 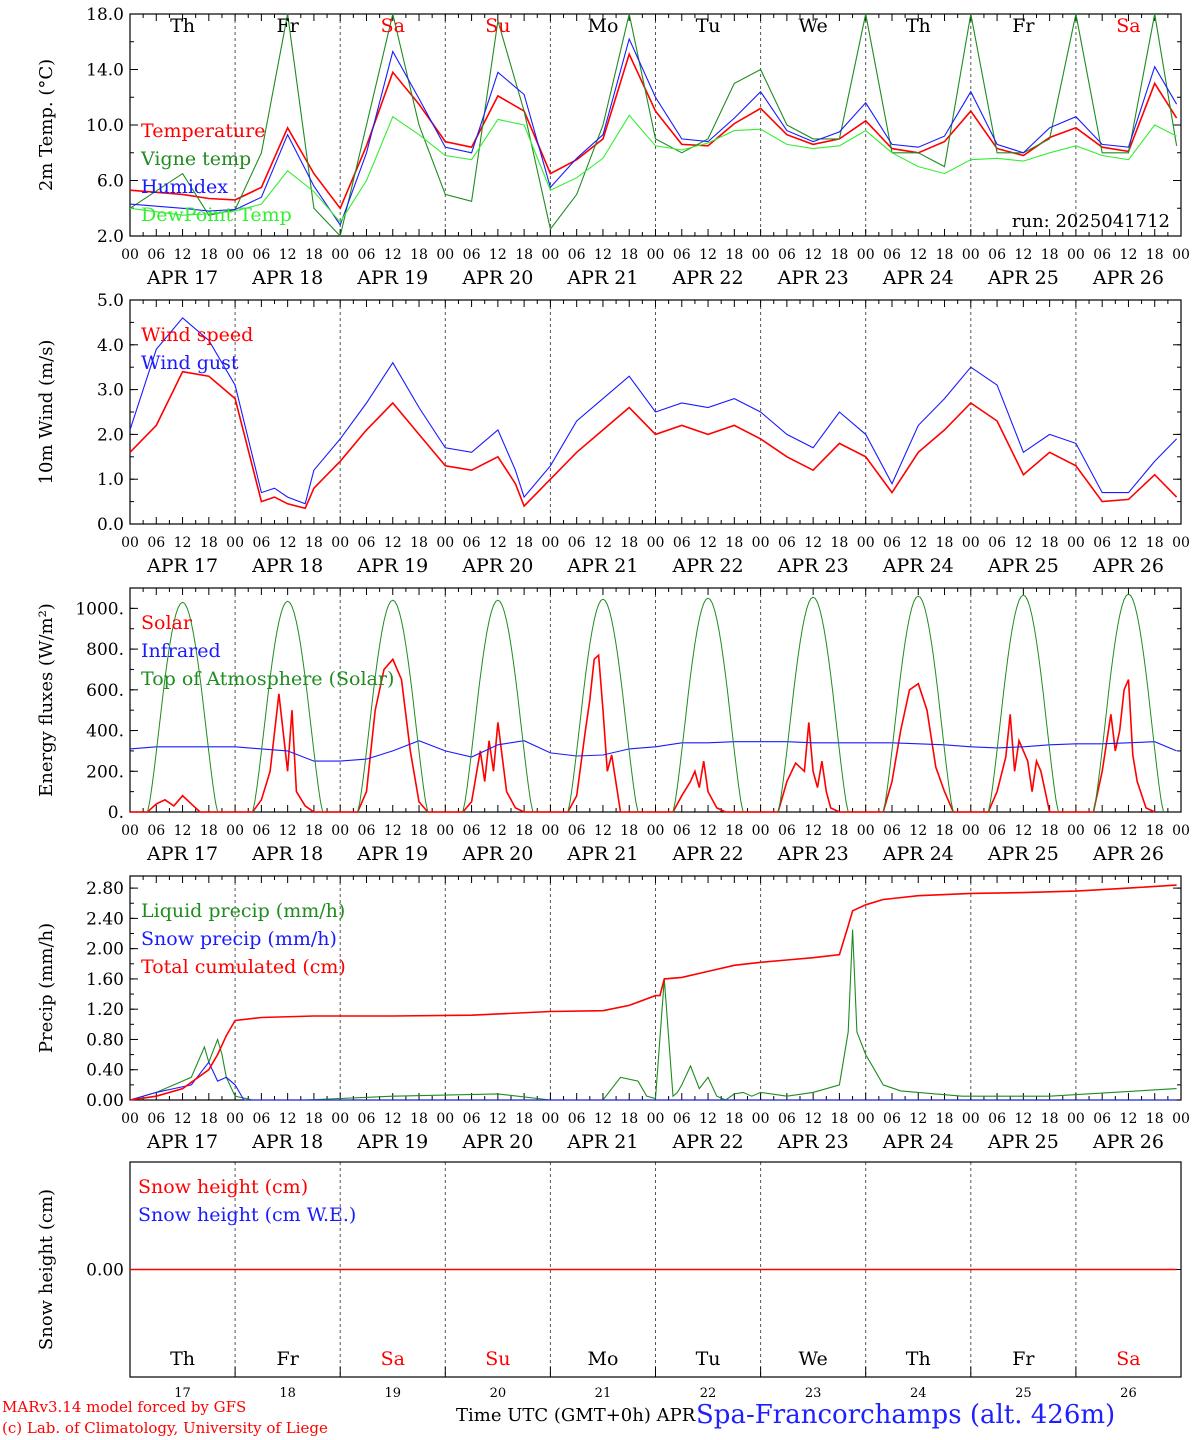 What do you see at coordinates (1023, 1393) in the screenshot?
I see `day-number-label: 25` at bounding box center [1023, 1393].